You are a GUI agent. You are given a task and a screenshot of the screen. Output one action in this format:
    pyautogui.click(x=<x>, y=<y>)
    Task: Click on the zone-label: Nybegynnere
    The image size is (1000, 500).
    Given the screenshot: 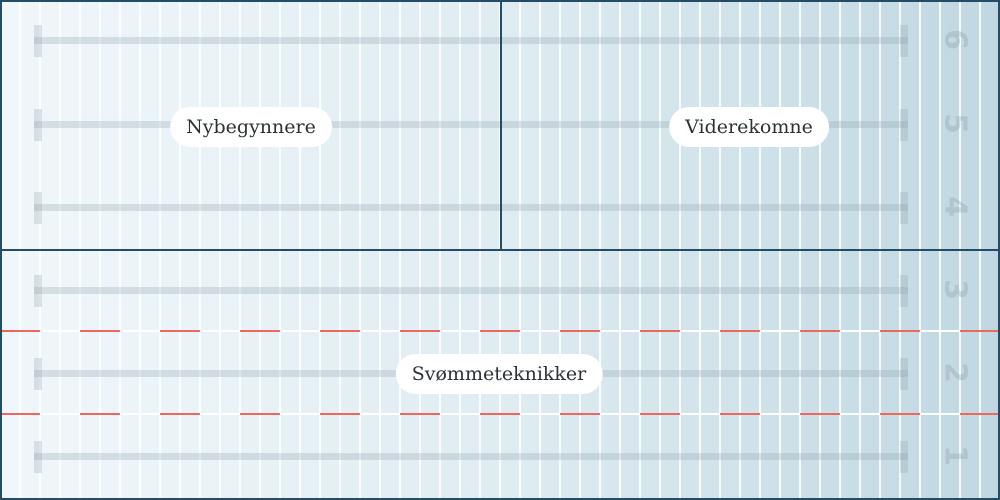 What is the action you would take?
    pyautogui.click(x=251, y=127)
    